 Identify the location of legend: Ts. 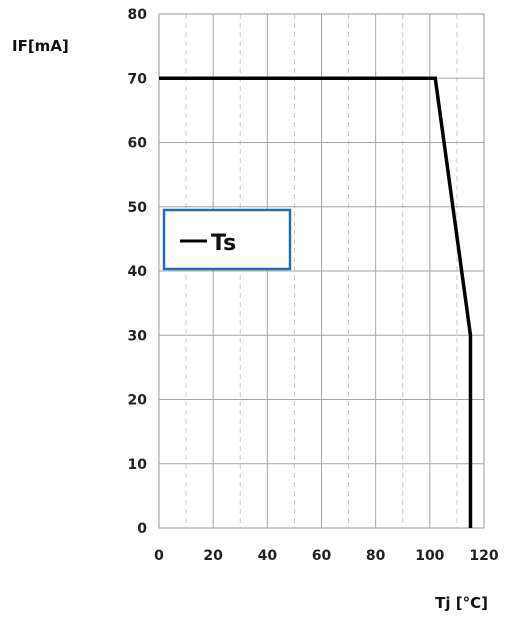
(227, 239).